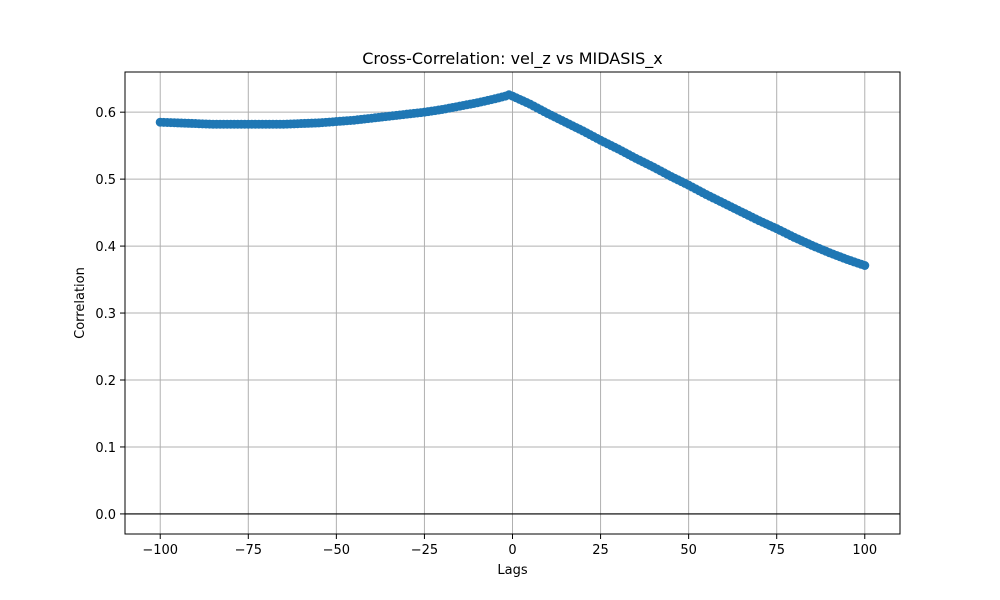 The height and width of the screenshot is (600, 1000). I want to click on y-tick-label: 0.0, so click(105, 515).